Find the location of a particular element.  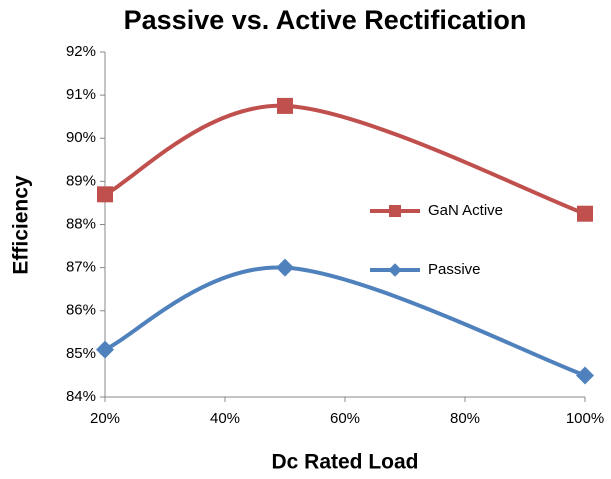

legend-label: GaN Active is located at coordinates (465, 210).